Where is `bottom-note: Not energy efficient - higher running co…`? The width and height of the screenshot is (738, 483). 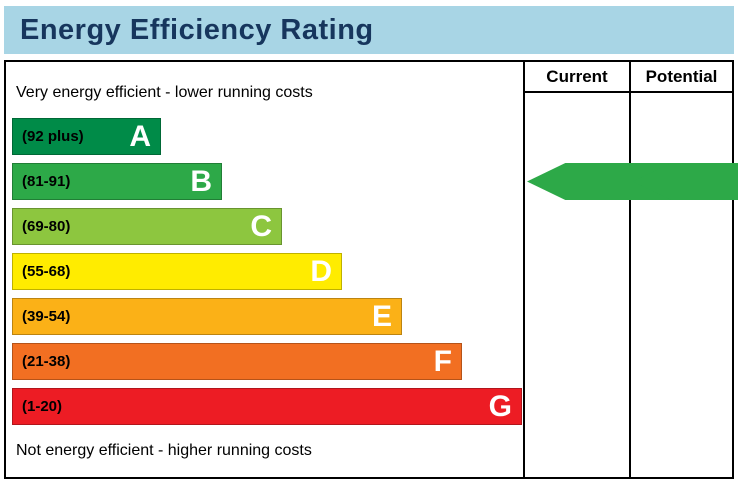 bottom-note: Not energy efficient - higher running co… is located at coordinates (164, 450).